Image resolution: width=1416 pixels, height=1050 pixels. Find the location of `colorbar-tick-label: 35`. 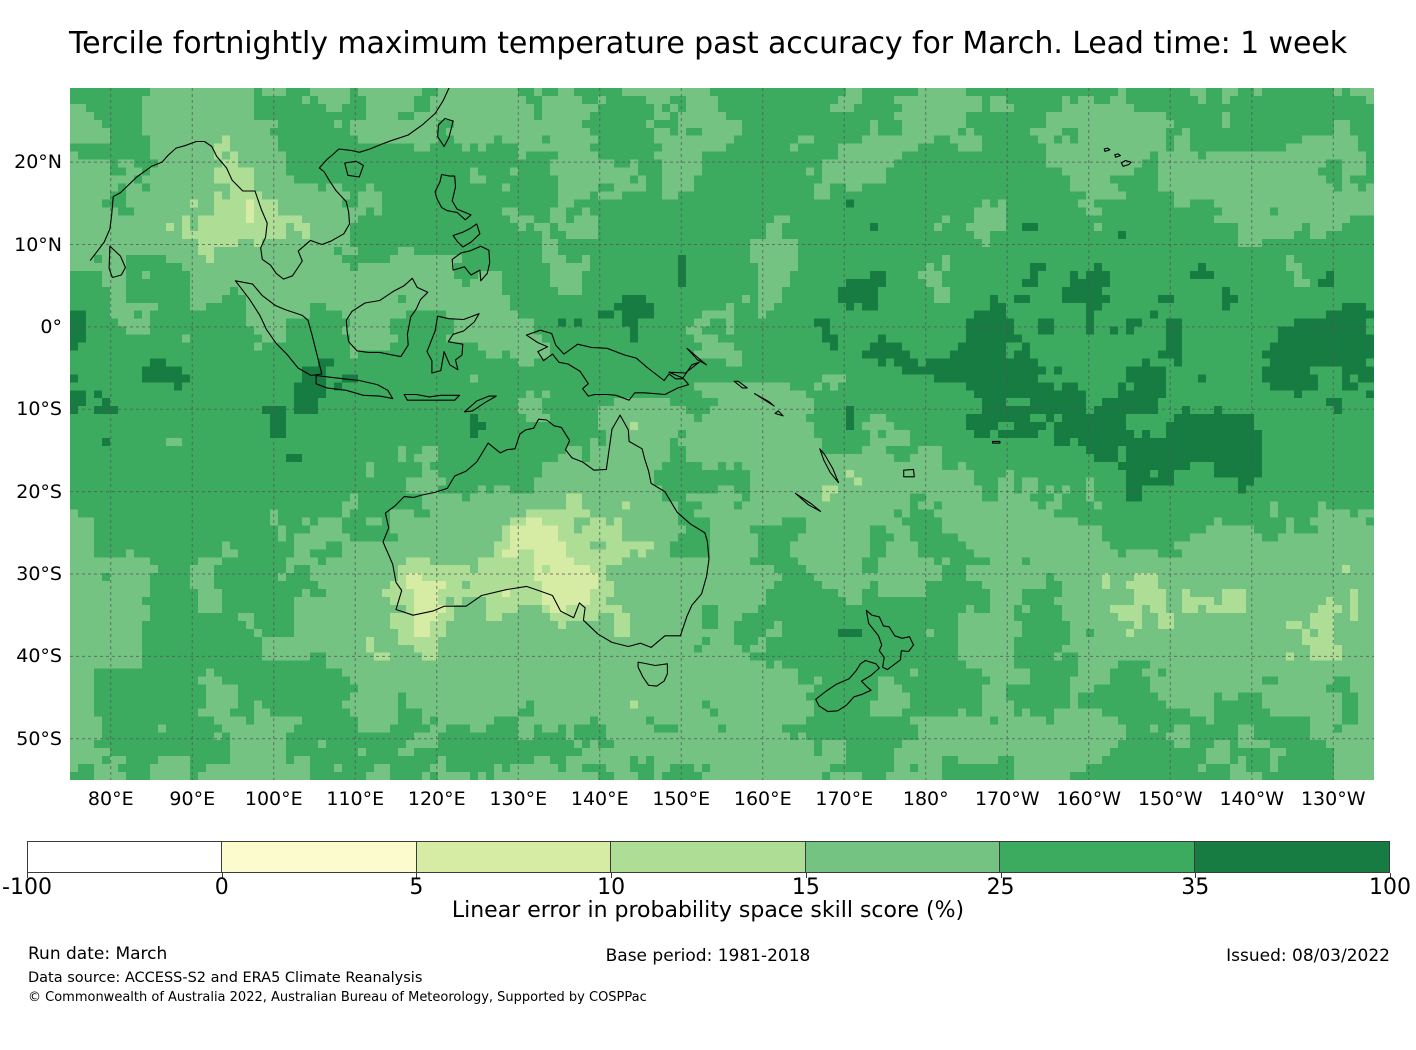

colorbar-tick-label: 35 is located at coordinates (1195, 887).